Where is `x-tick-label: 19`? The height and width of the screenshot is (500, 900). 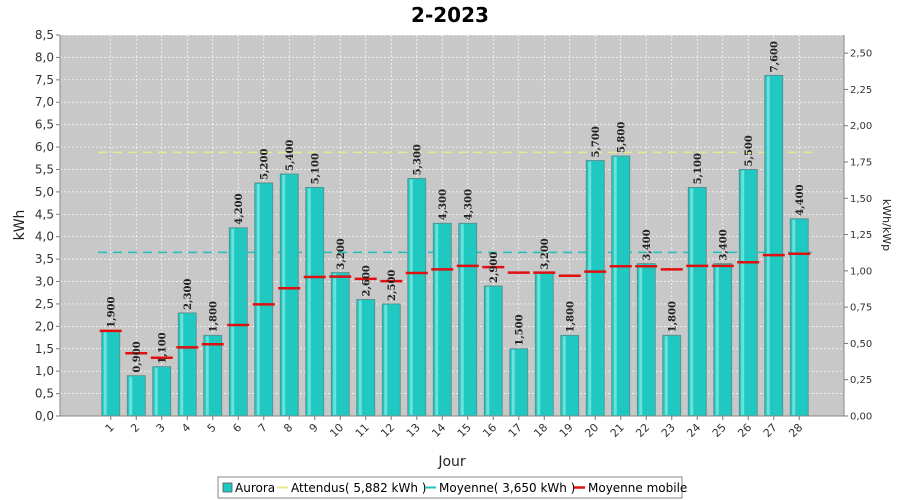
x-tick-label: 19 is located at coordinates (566, 430).